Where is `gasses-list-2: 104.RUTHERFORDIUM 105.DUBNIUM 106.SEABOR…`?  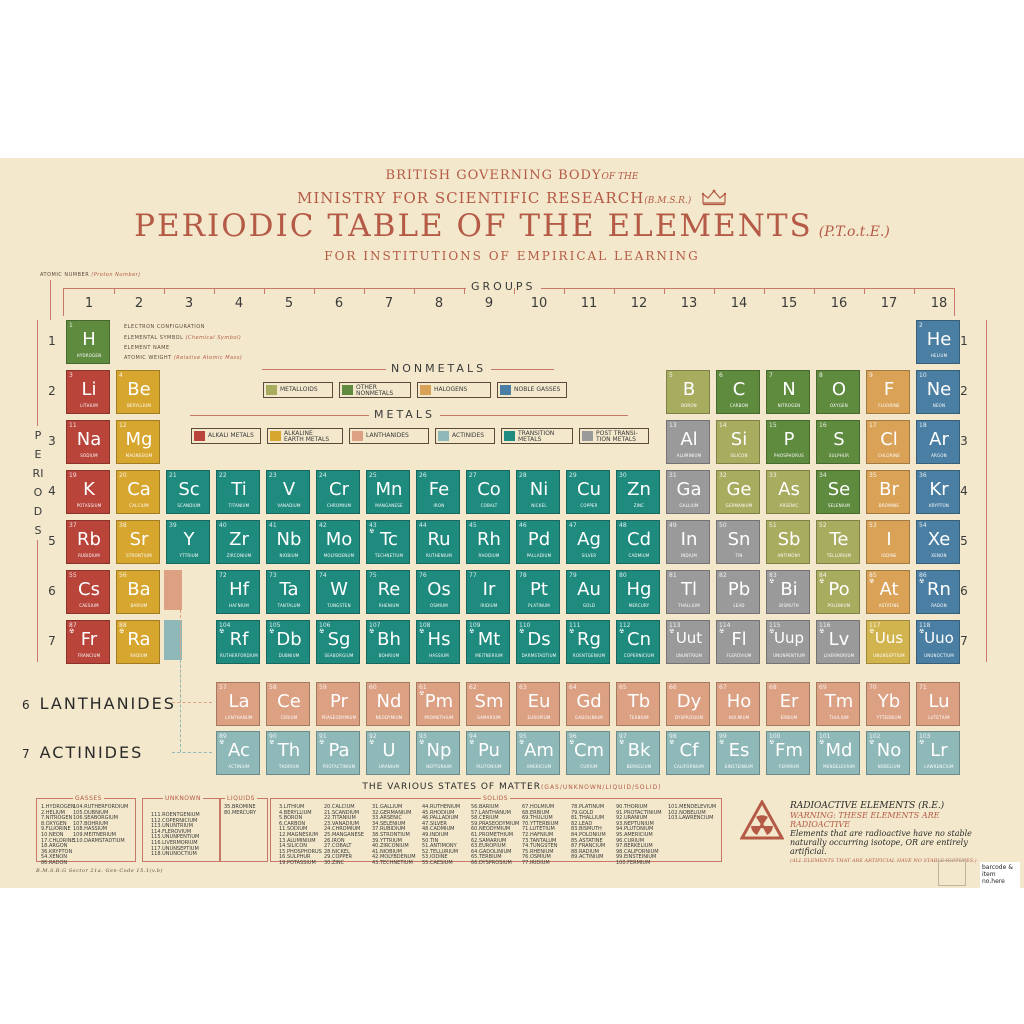
gasses-list-2: 104.RUTHERFORDIUM 105.DUBNIUM 106.SEABOR… is located at coordinates (101, 824).